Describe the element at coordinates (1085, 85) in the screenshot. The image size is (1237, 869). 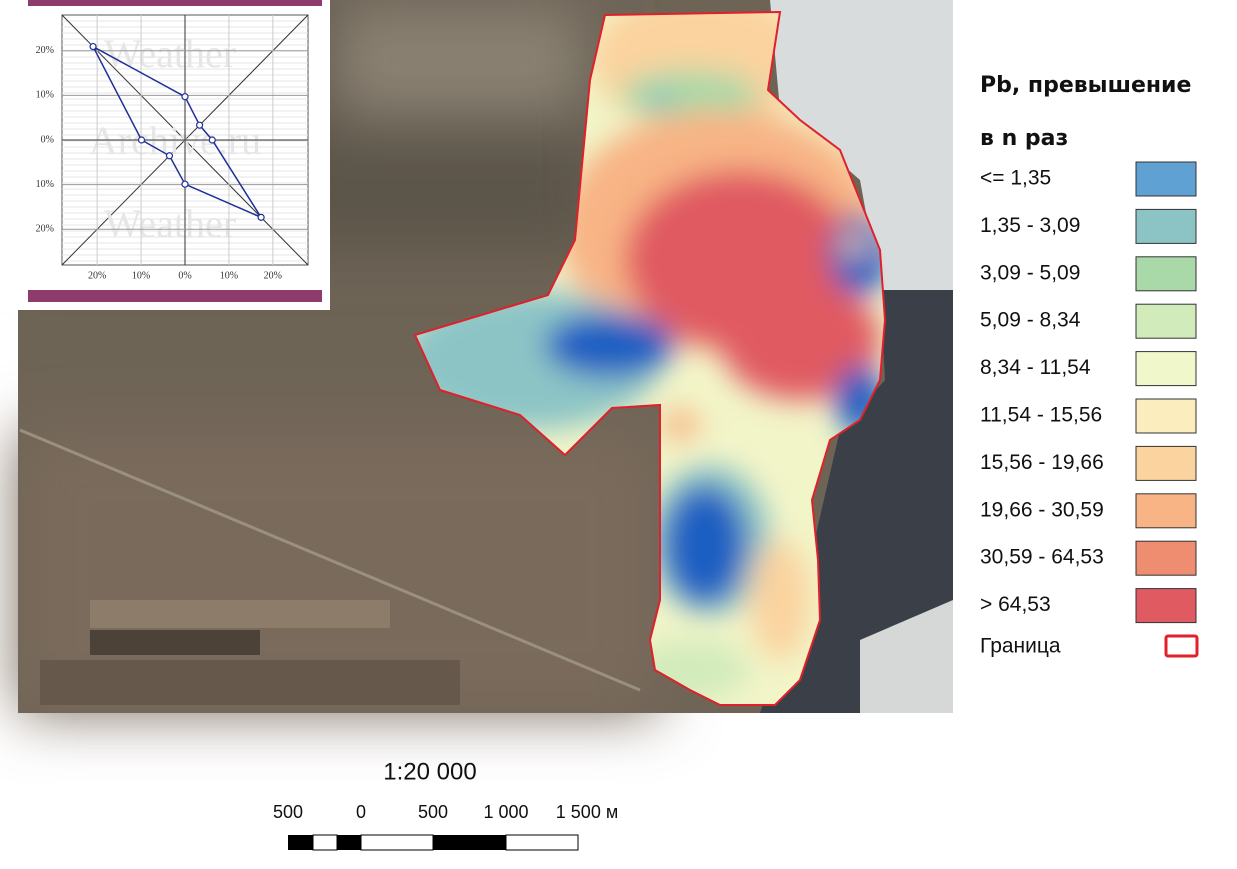
I see `legend-title: Pb, превышение` at that location.